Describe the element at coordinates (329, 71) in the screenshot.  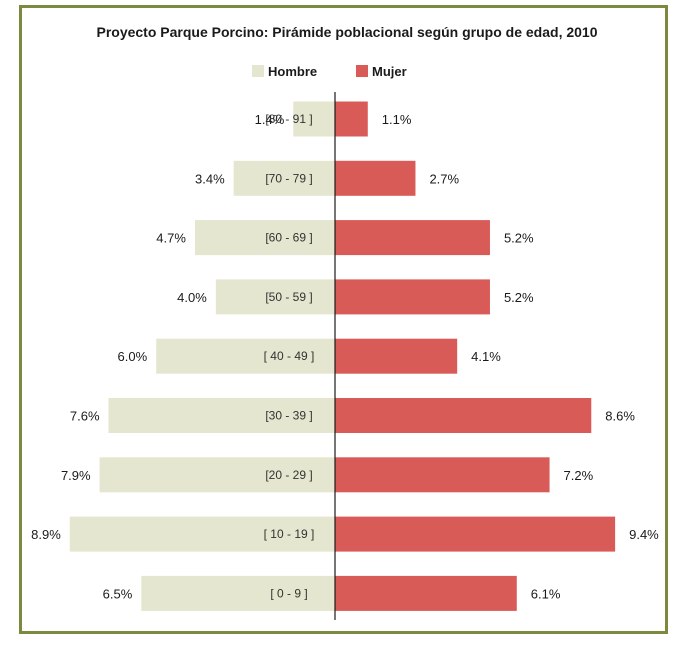
I see `legend: Hombre Mujer` at that location.